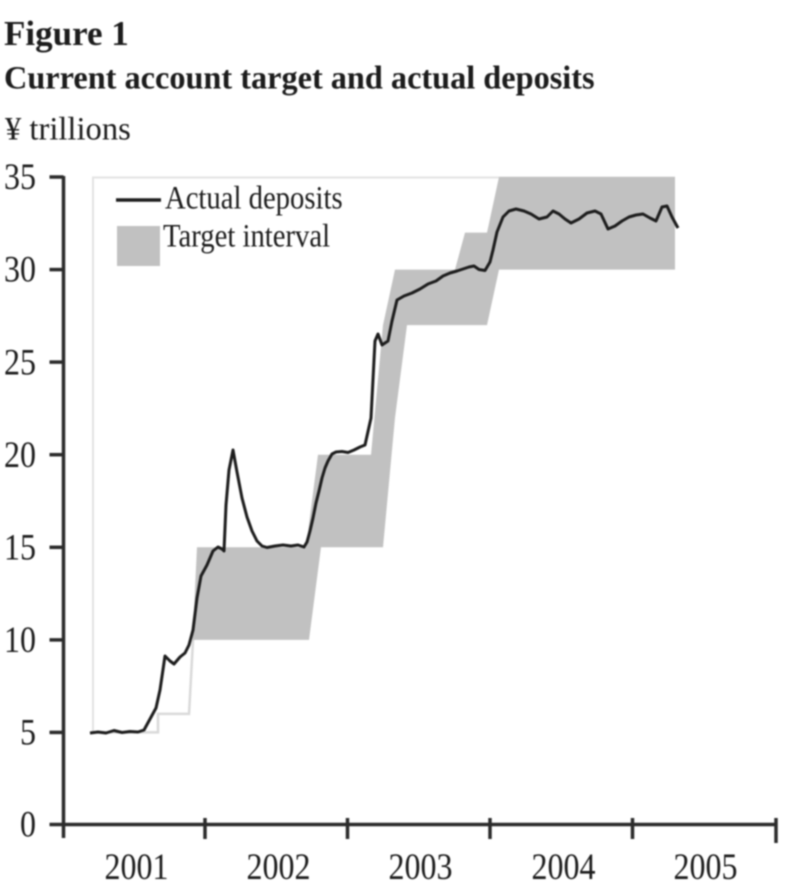 The image size is (802, 890). Describe the element at coordinates (28, 825) in the screenshot. I see `svg-text: 0` at that location.